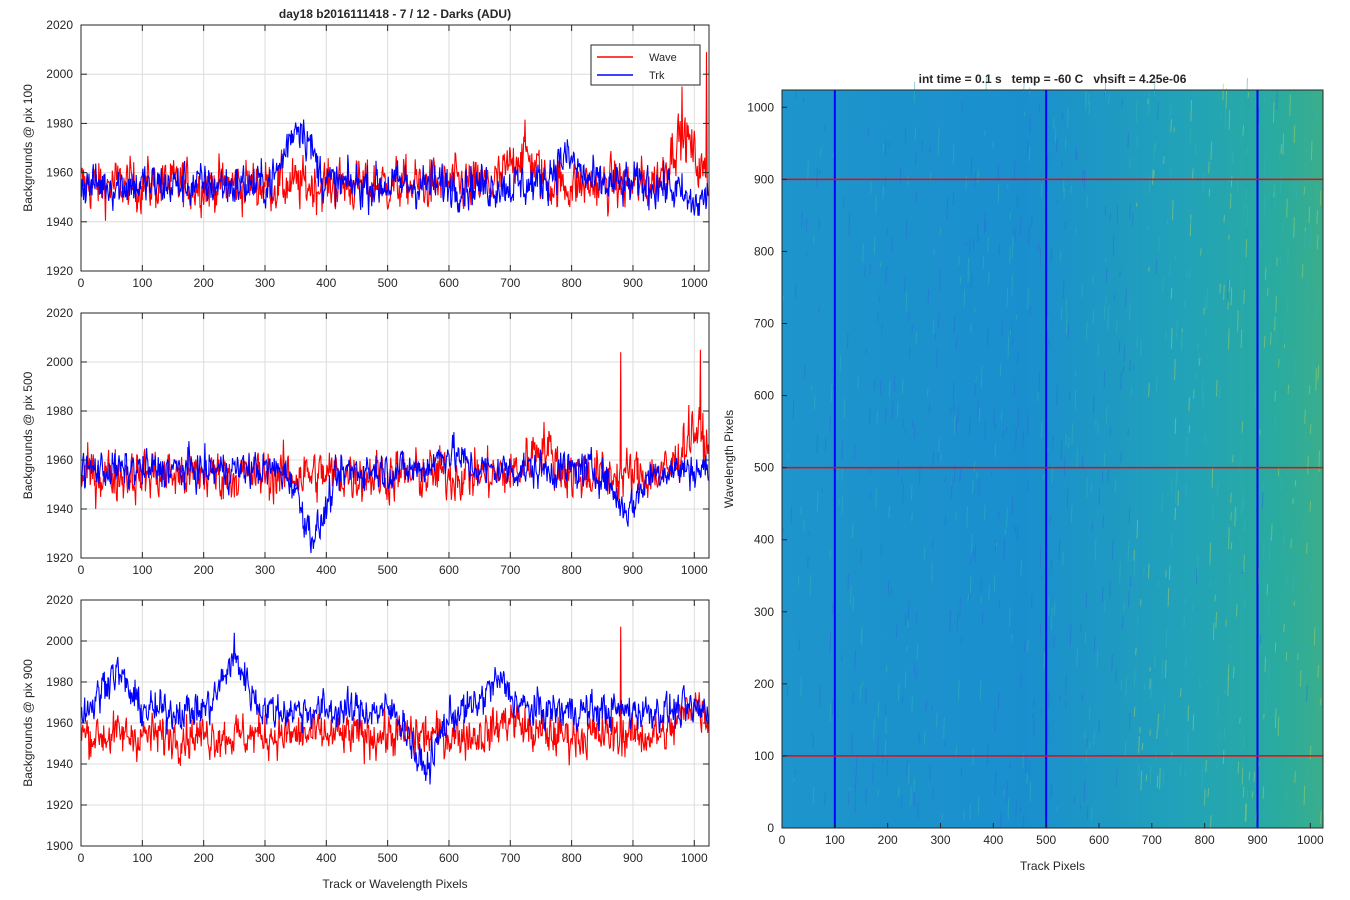 The image size is (1350, 900). Describe the element at coordinates (142, 570) in the screenshot. I see `x-tick-label: 100` at that location.